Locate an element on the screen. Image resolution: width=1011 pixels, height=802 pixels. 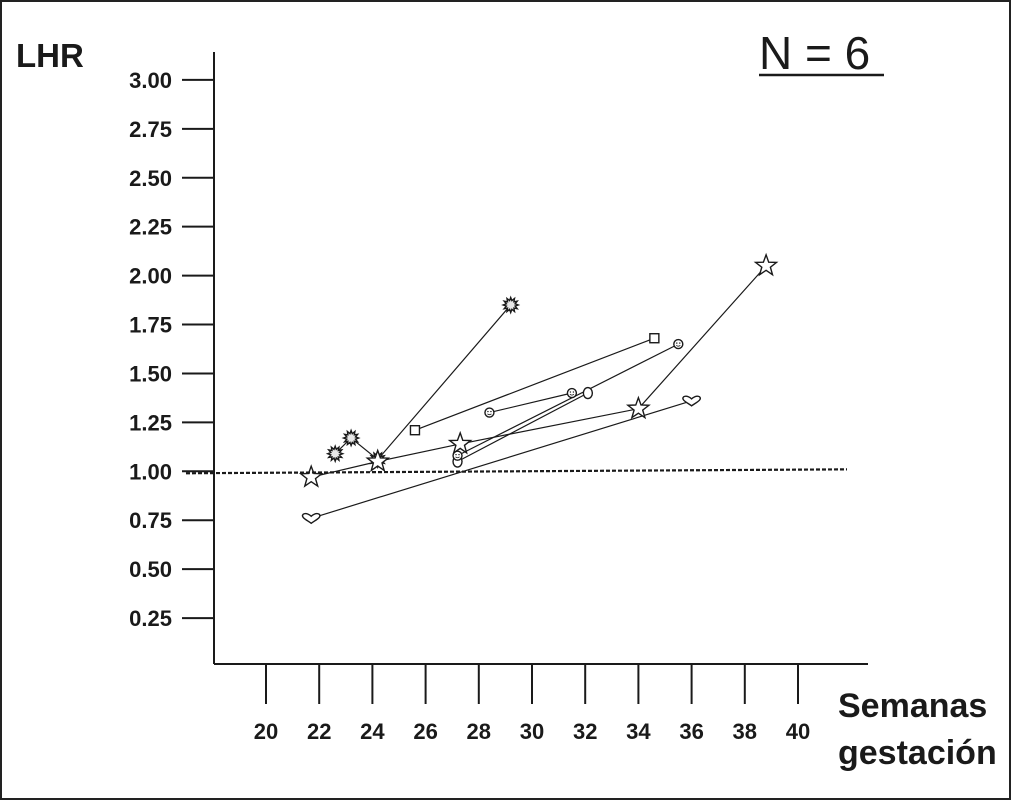
x-axis-title-line2: gestación is located at coordinates (917, 753).